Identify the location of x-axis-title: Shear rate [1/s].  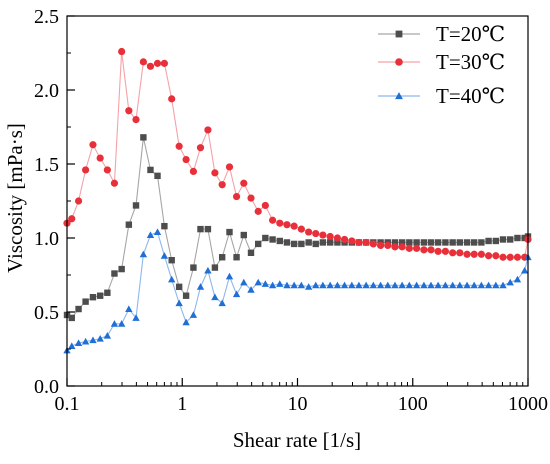
(297, 440).